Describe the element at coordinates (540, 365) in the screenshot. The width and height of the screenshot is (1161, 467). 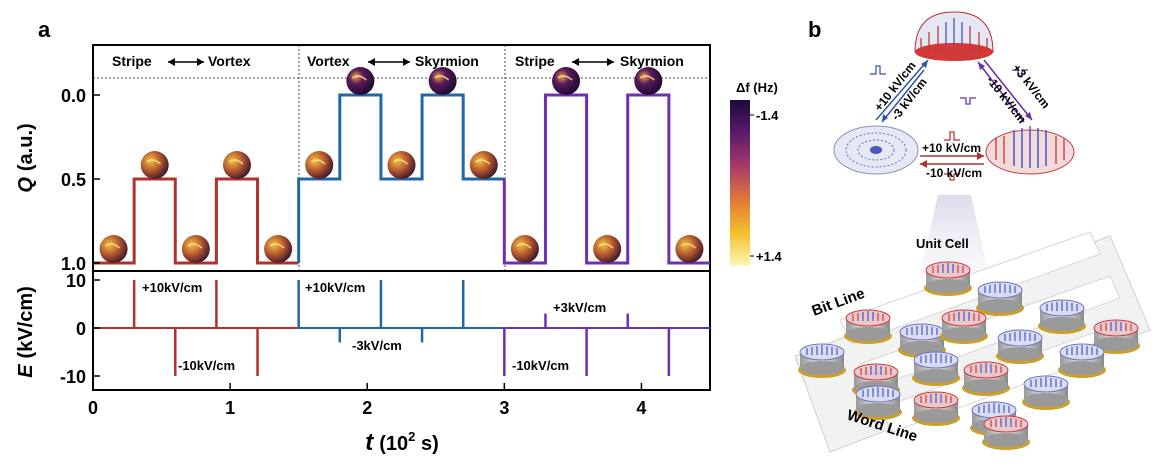
I see `e-annot-6: -10kV/cm` at that location.